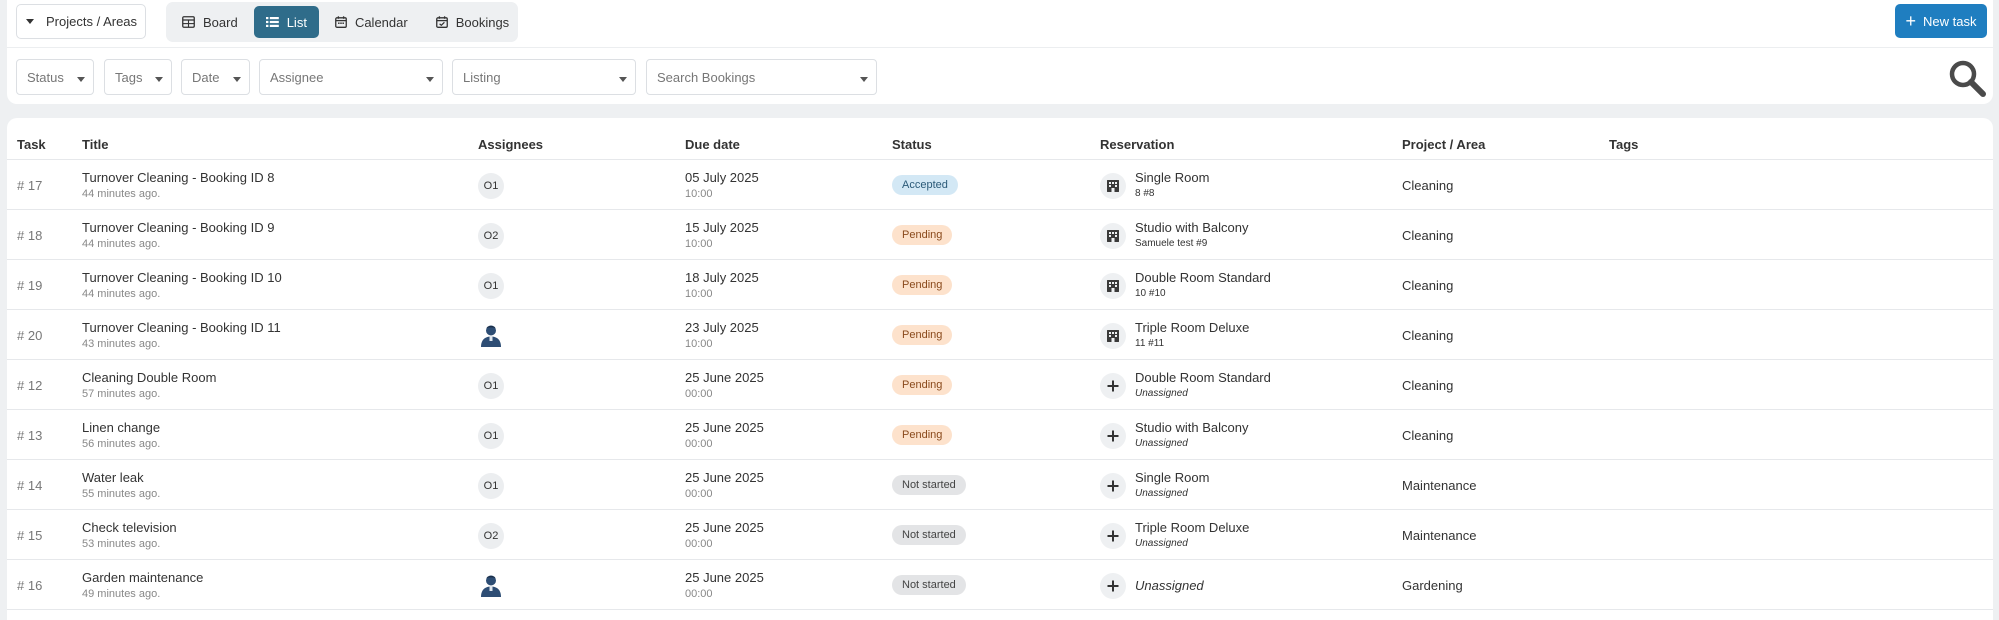 This screenshot has height=620, width=1999. I want to click on reservation-name: Single Room, so click(1172, 177).